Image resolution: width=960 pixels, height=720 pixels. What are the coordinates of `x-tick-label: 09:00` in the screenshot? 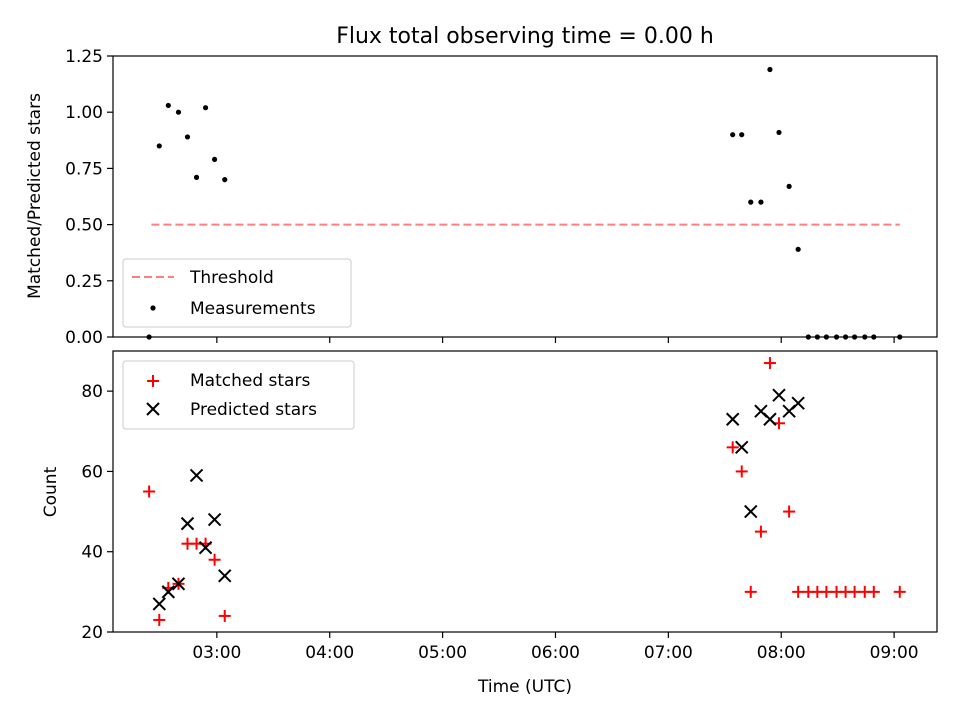 It's located at (894, 653).